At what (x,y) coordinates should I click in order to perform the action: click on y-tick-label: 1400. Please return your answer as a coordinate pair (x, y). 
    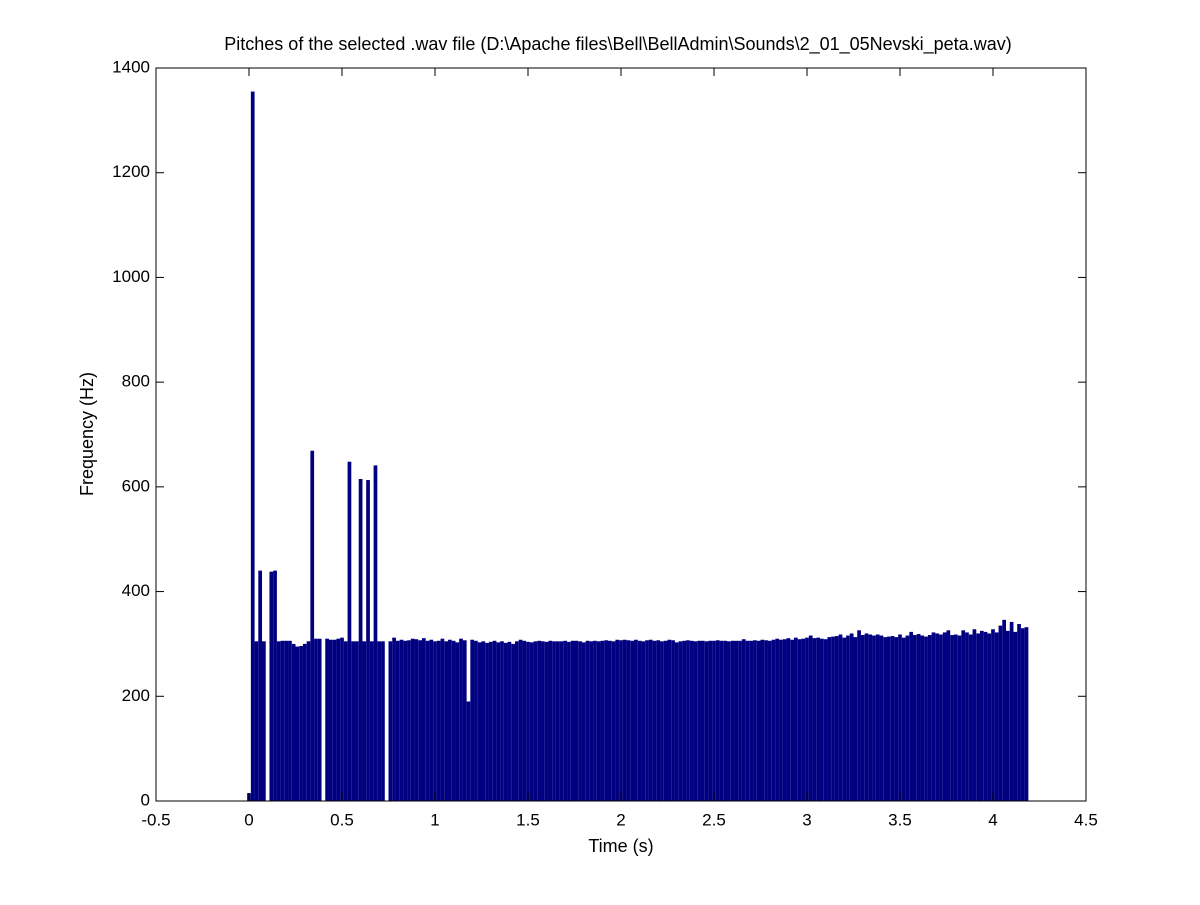
    Looking at the image, I should click on (131, 66).